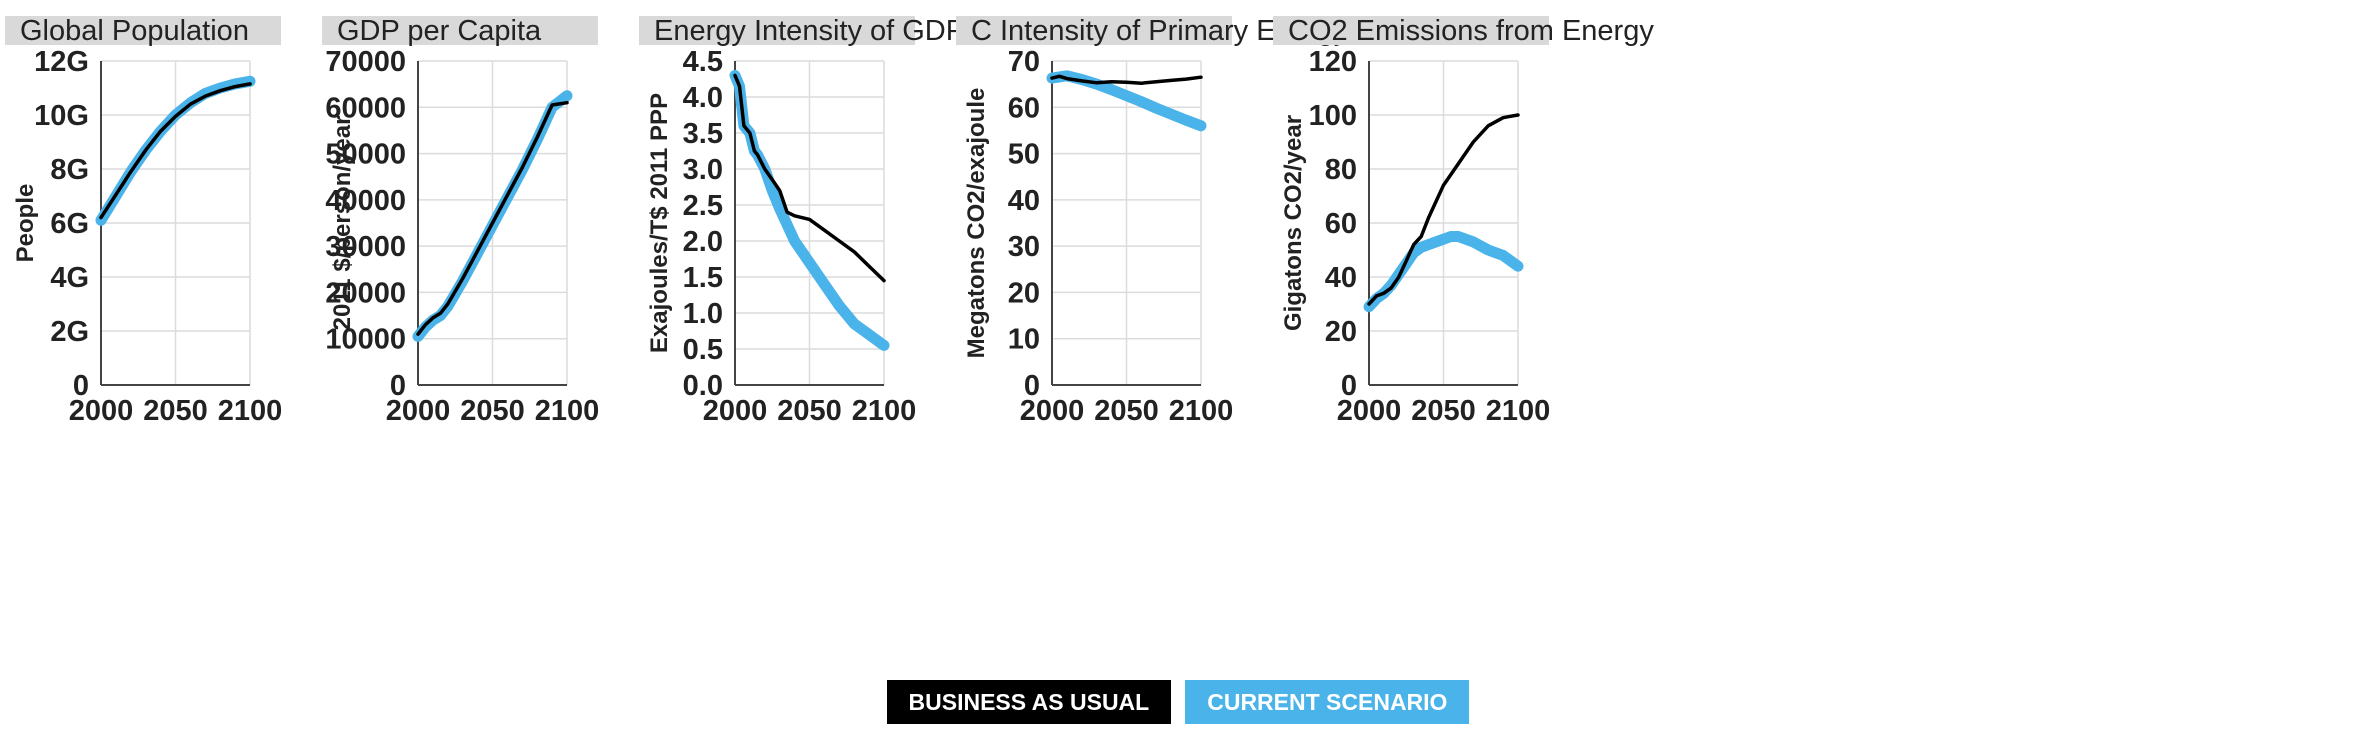 Image resolution: width=2356 pixels, height=736 pixels. I want to click on y-axis-label: Gigatons CO2/year, so click(1293, 223).